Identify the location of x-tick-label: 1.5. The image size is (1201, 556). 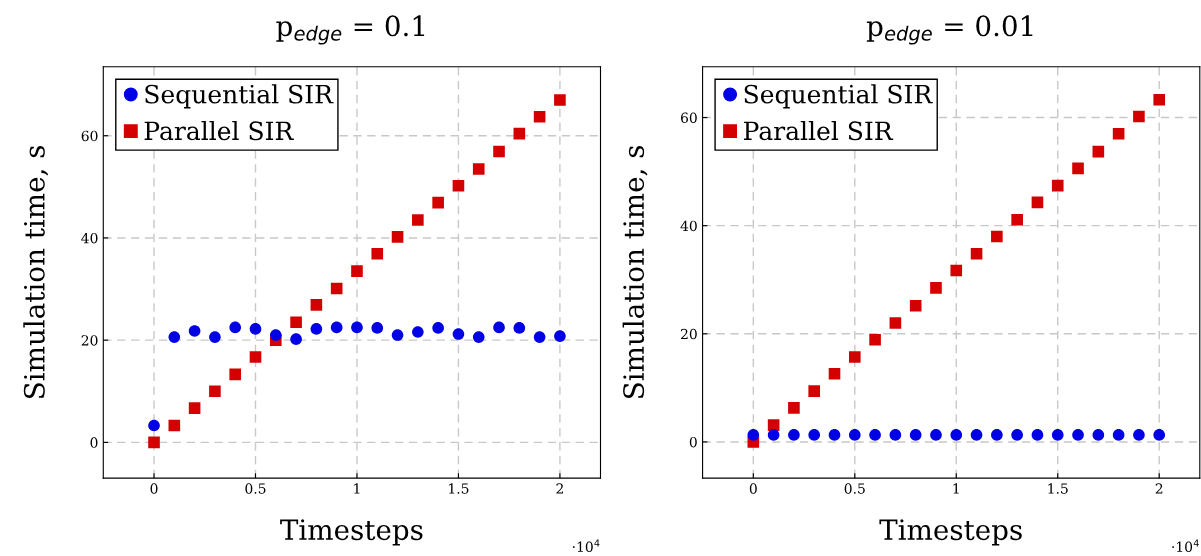
(1058, 488).